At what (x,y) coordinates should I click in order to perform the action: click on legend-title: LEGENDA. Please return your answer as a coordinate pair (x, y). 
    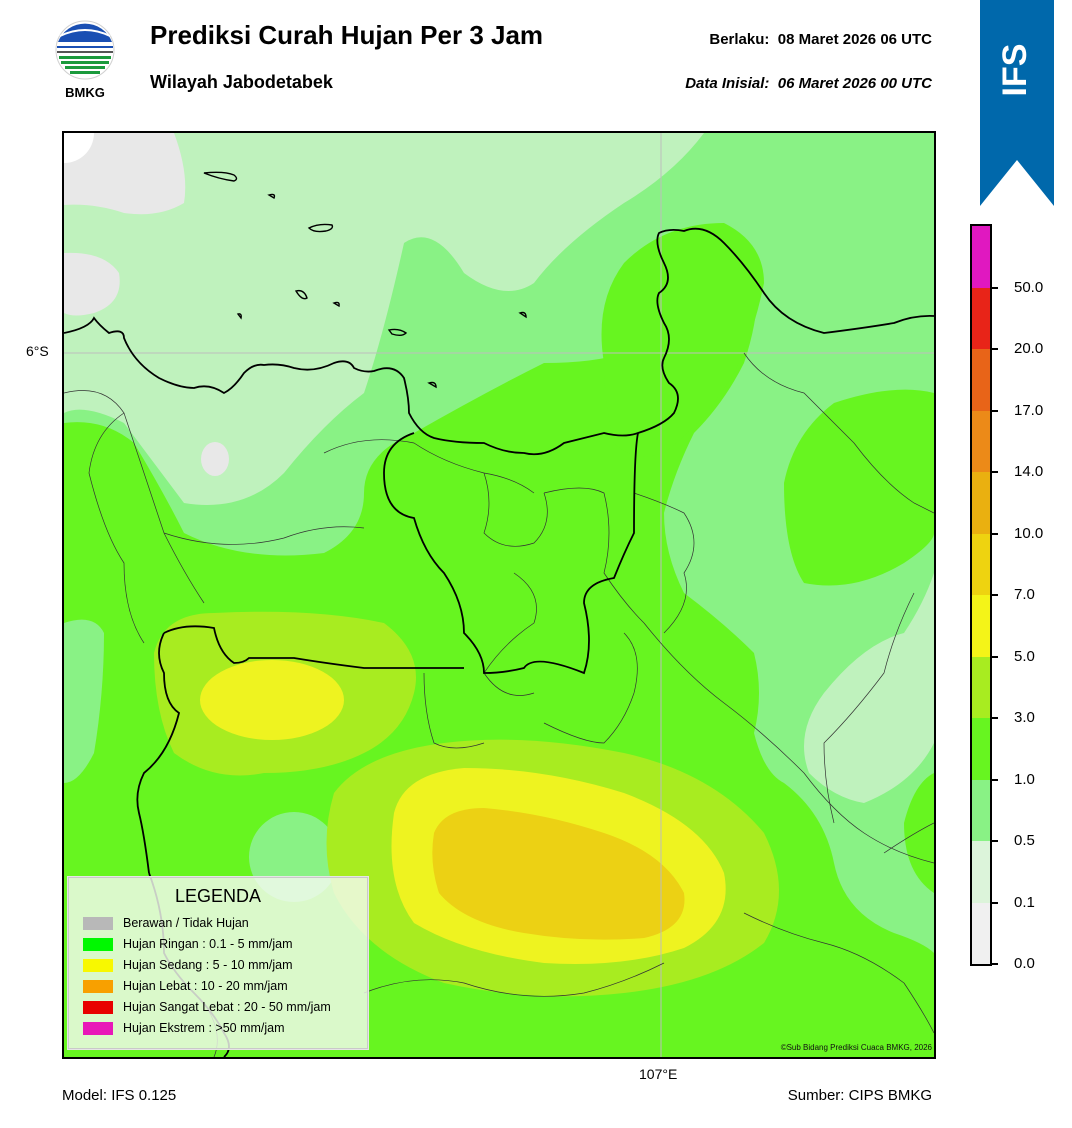
    Looking at the image, I should click on (218, 896).